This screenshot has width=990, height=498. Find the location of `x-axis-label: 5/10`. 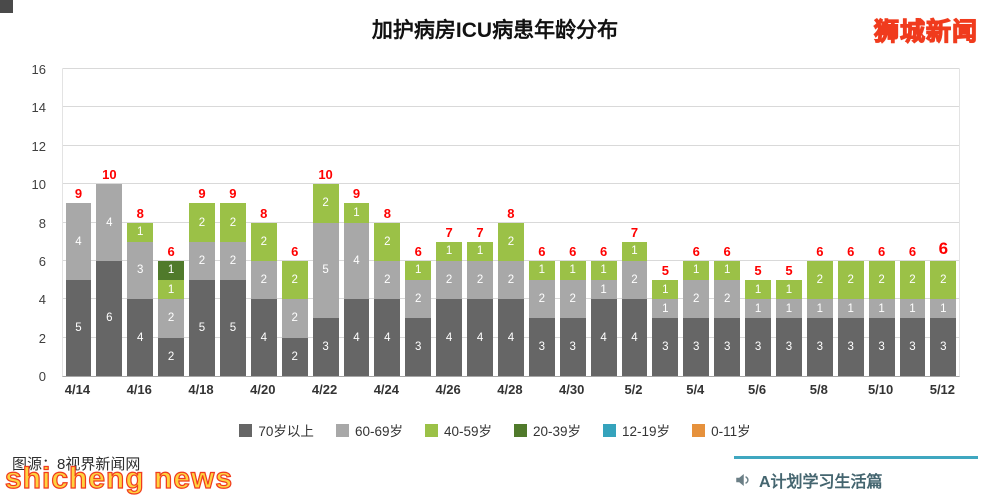

x-axis-label: 5/10 is located at coordinates (880, 389).